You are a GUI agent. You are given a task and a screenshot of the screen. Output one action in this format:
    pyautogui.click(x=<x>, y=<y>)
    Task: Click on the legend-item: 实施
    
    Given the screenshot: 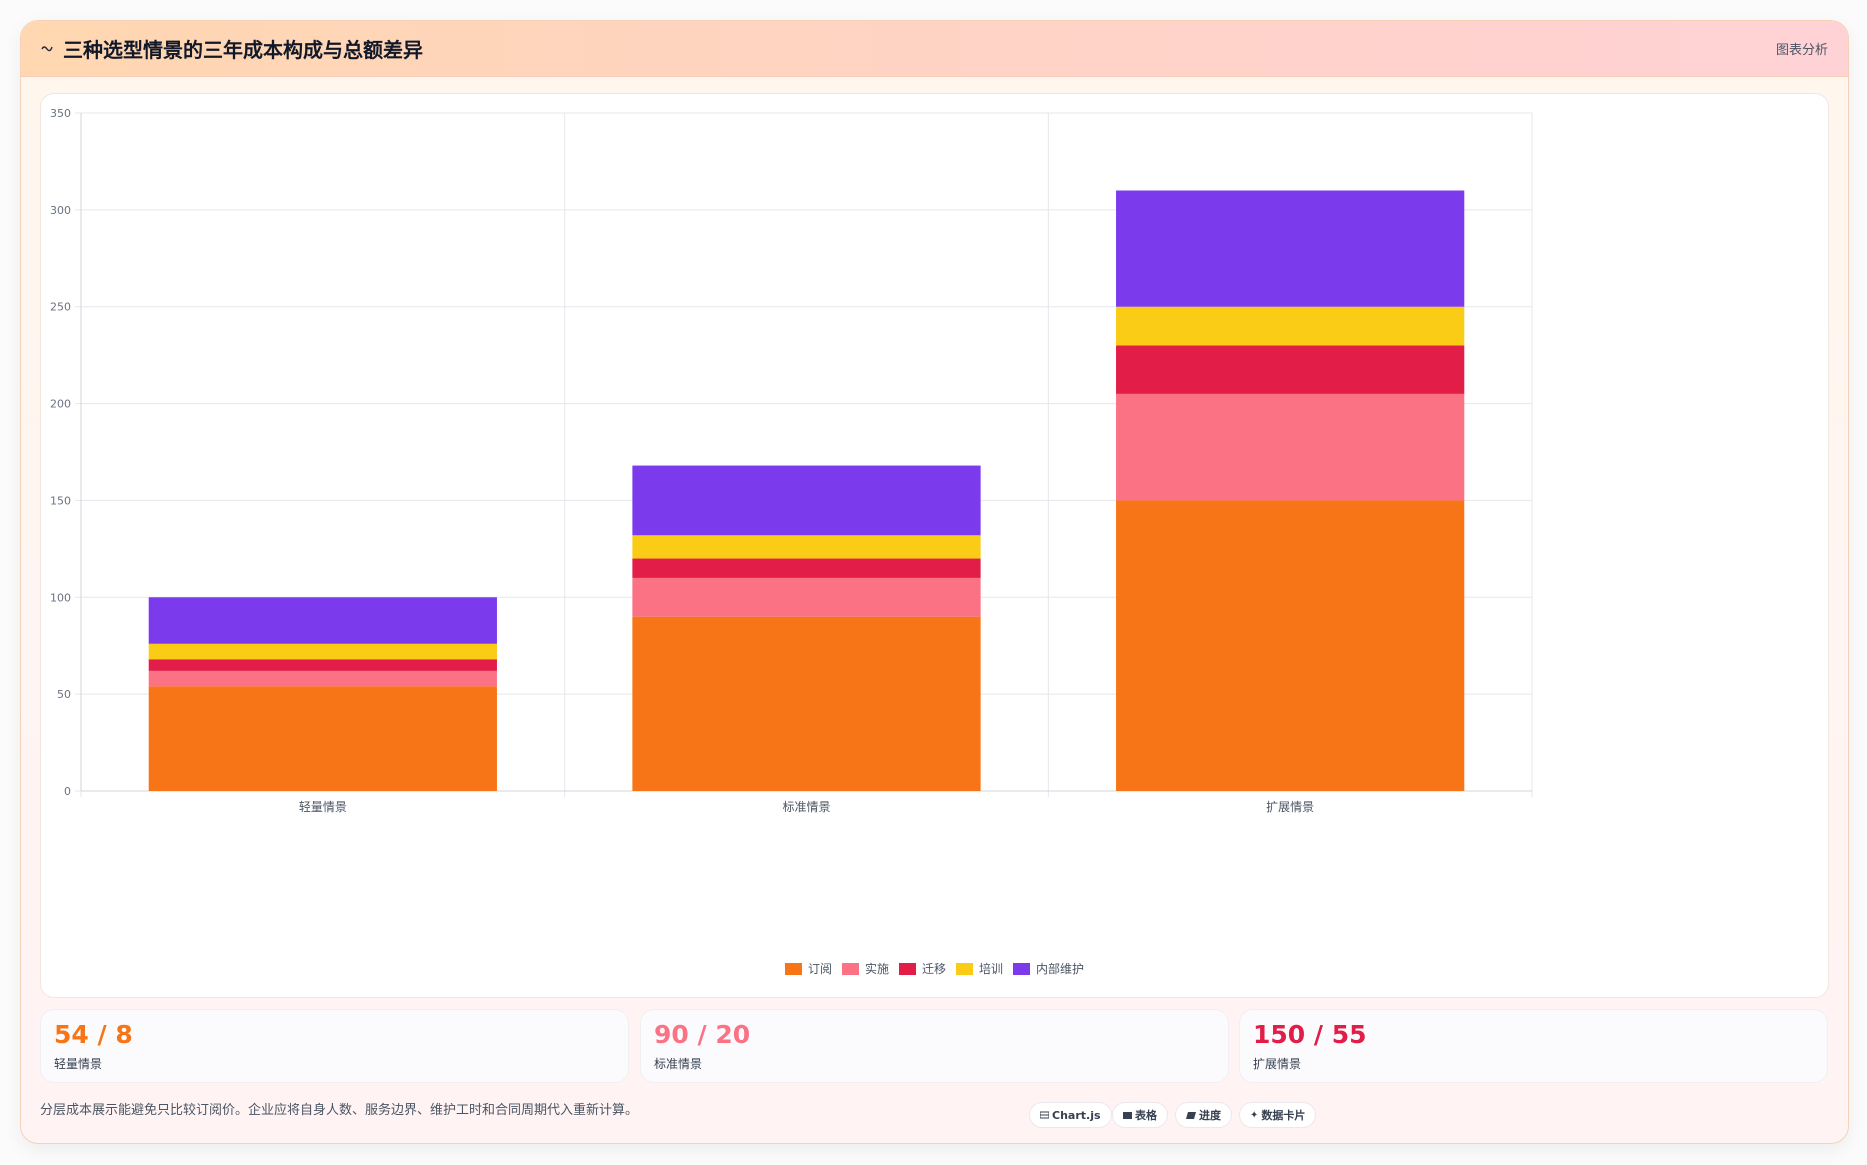 What is the action you would take?
    pyautogui.click(x=865, y=968)
    